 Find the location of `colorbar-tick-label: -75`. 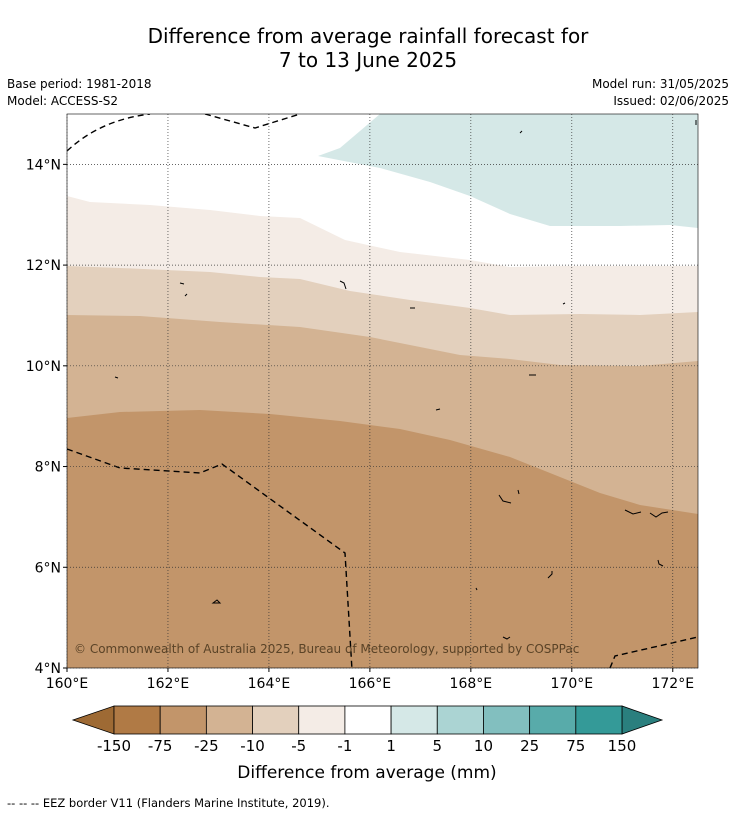

colorbar-tick-label: -75 is located at coordinates (160, 746).